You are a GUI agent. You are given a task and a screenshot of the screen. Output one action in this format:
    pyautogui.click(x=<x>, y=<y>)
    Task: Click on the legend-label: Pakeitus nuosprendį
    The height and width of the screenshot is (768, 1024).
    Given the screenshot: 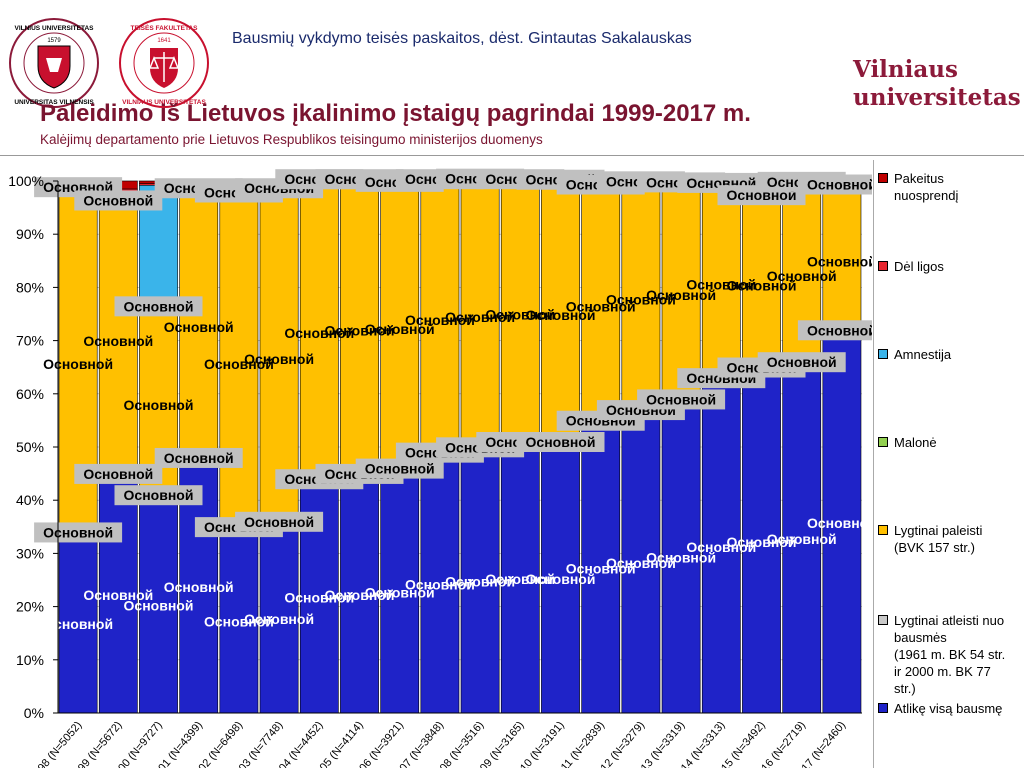 What is the action you would take?
    pyautogui.click(x=926, y=187)
    